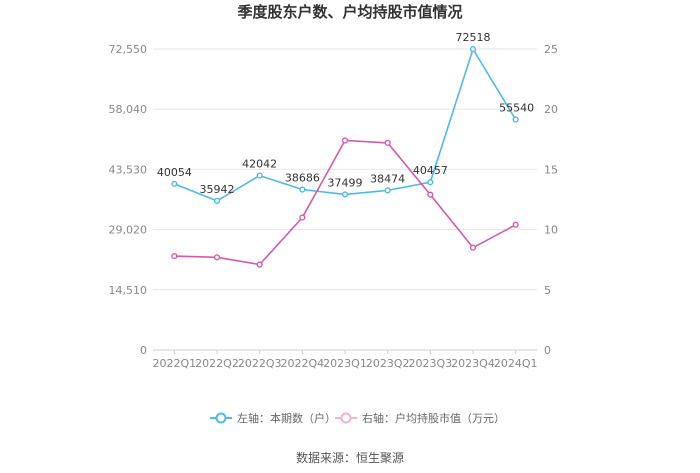  Describe the element at coordinates (302, 177) in the screenshot. I see `data-label: 38686` at that location.